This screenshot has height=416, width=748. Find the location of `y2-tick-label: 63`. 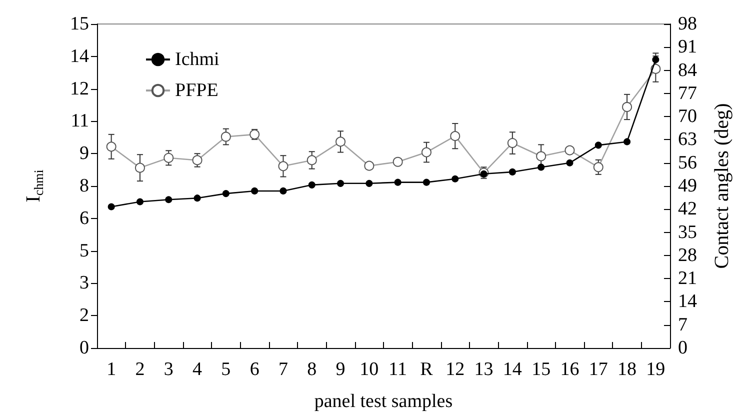

y2-tick-label: 63 is located at coordinates (687, 139).